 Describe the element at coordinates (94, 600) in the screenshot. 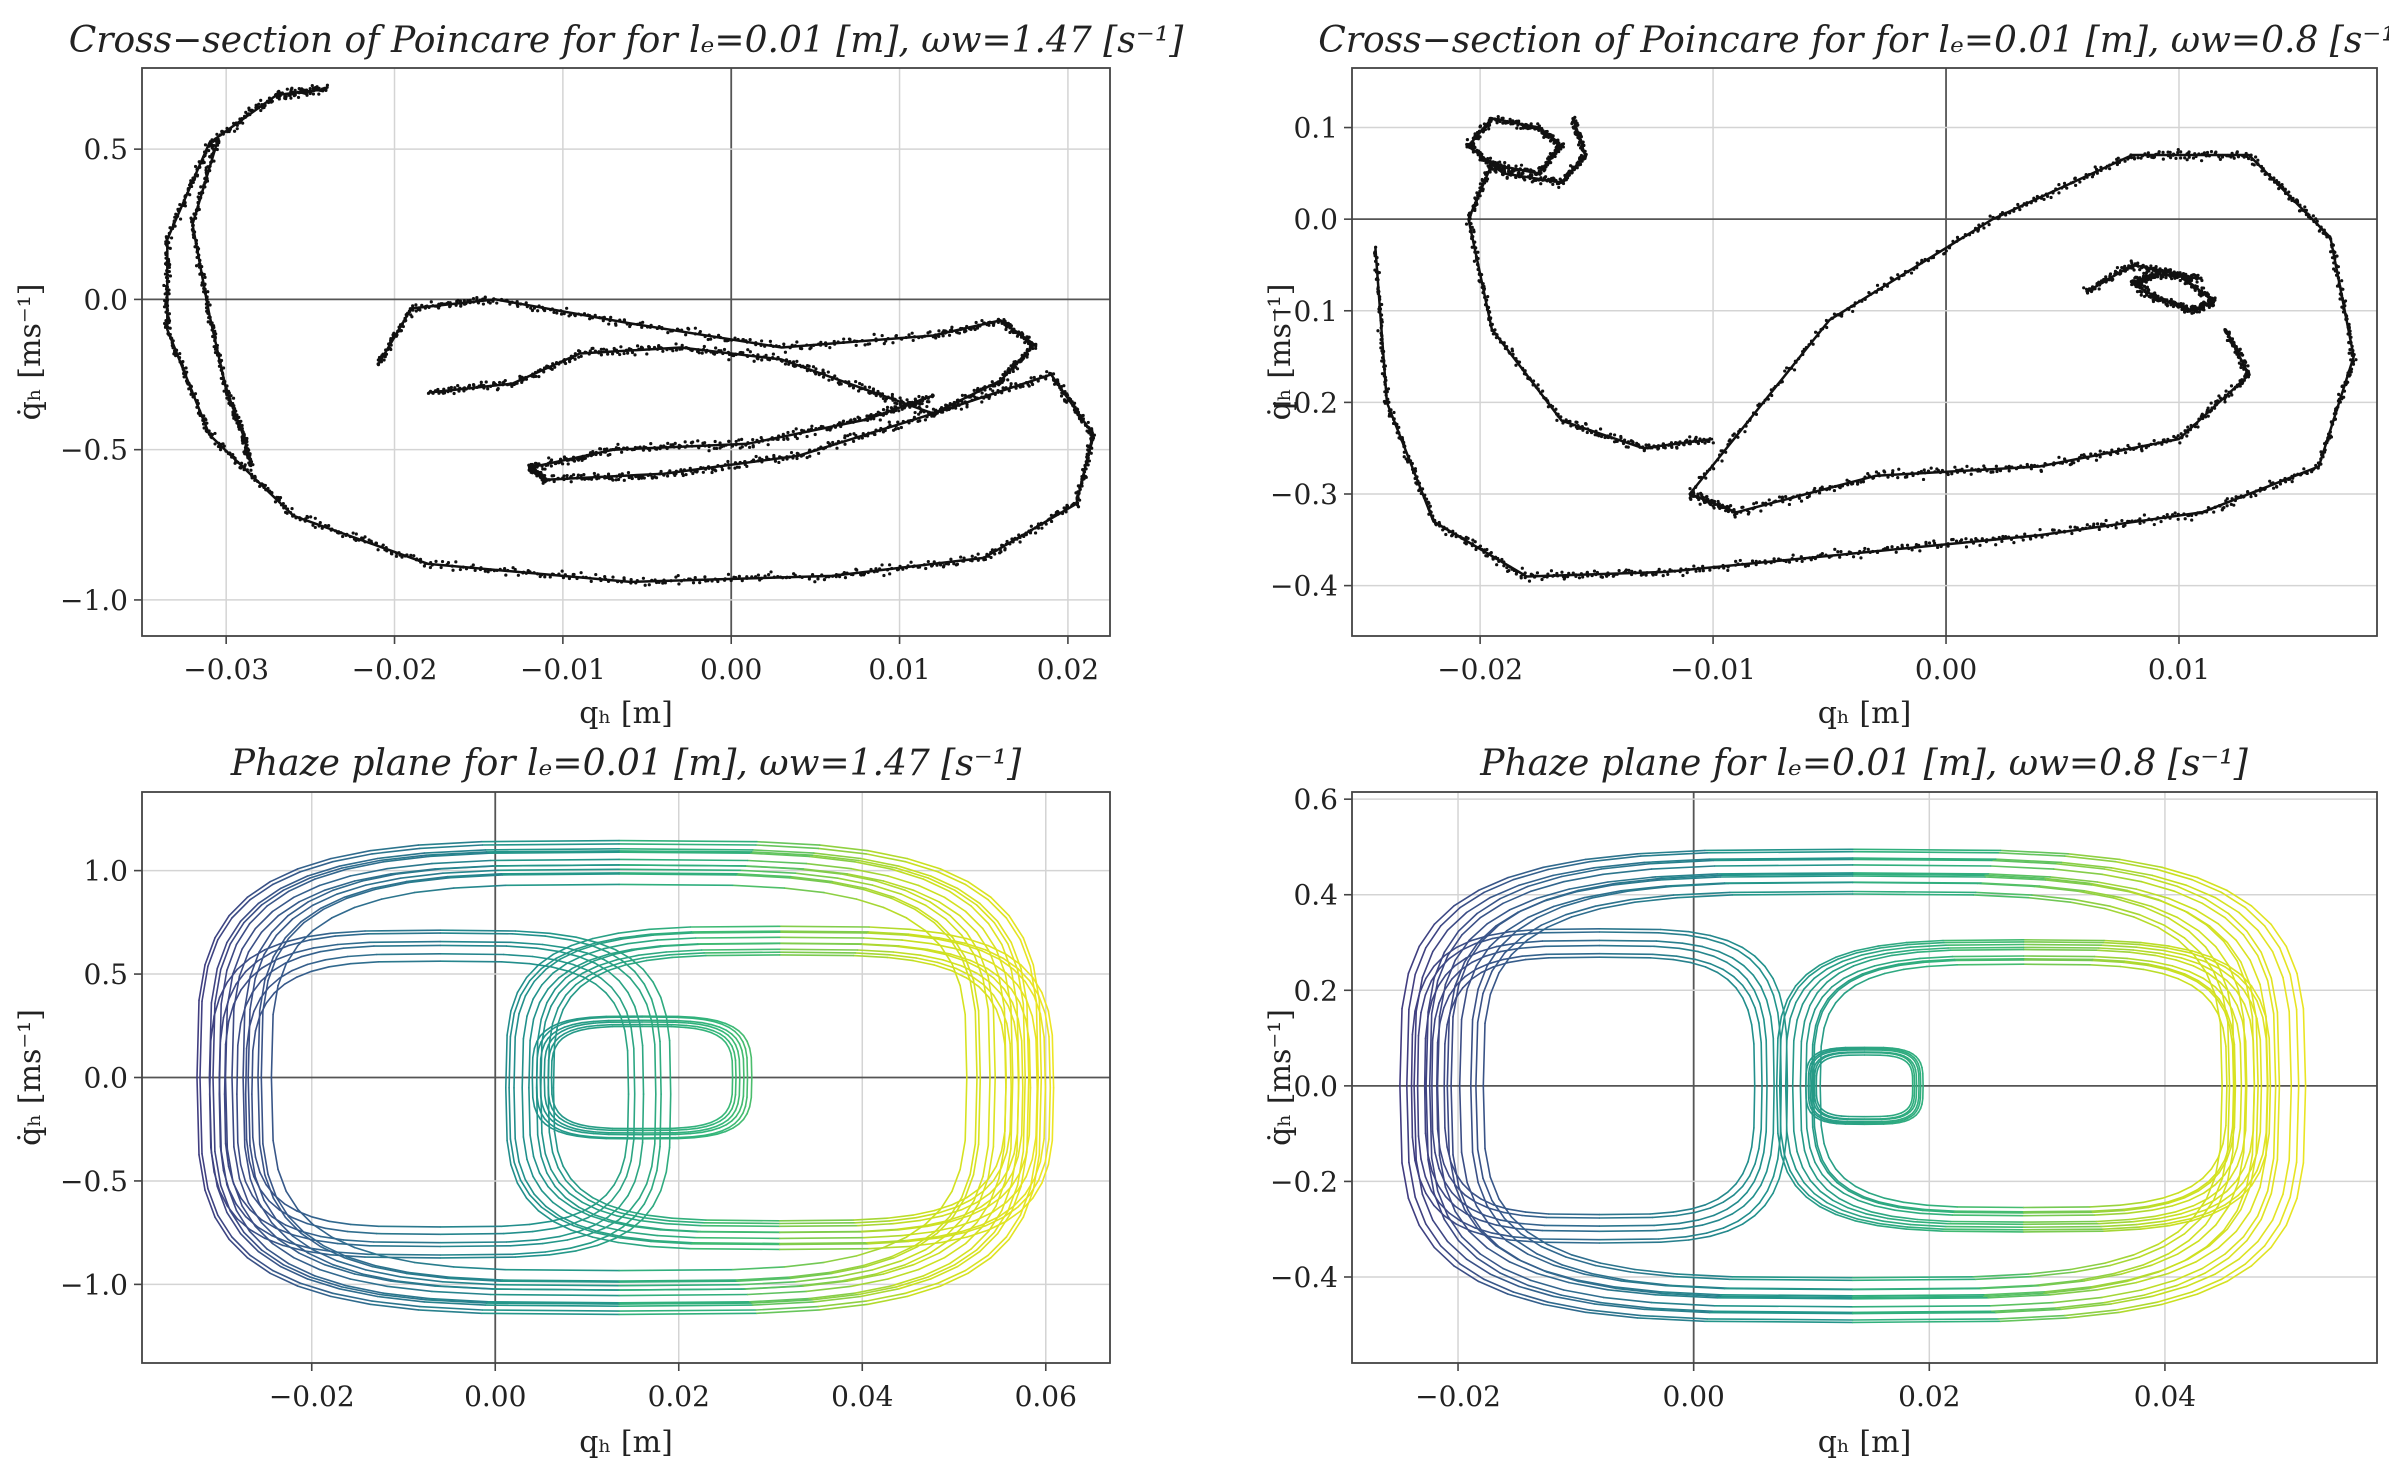

I see `y-tick-label: −1.0` at that location.